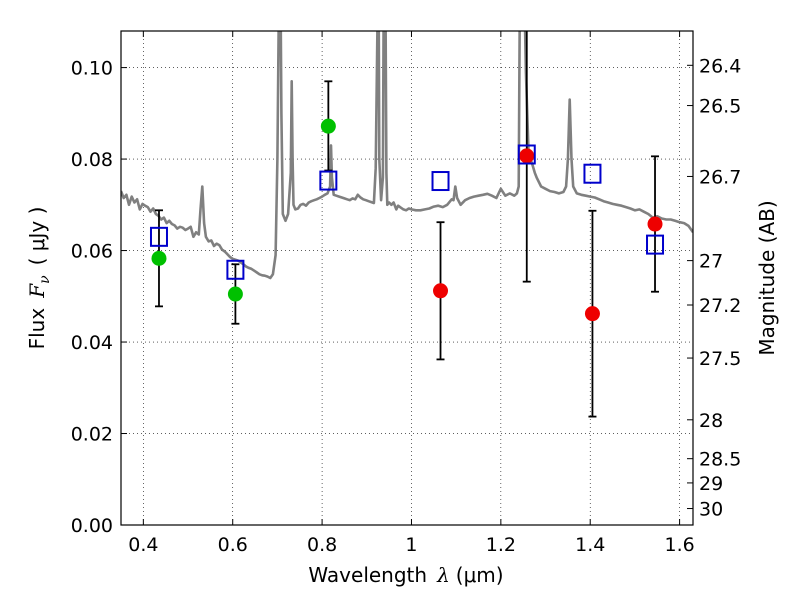 Image resolution: width=800 pixels, height=600 pixels. Describe the element at coordinates (92, 526) in the screenshot. I see `y-tick-label: 0.00` at that location.